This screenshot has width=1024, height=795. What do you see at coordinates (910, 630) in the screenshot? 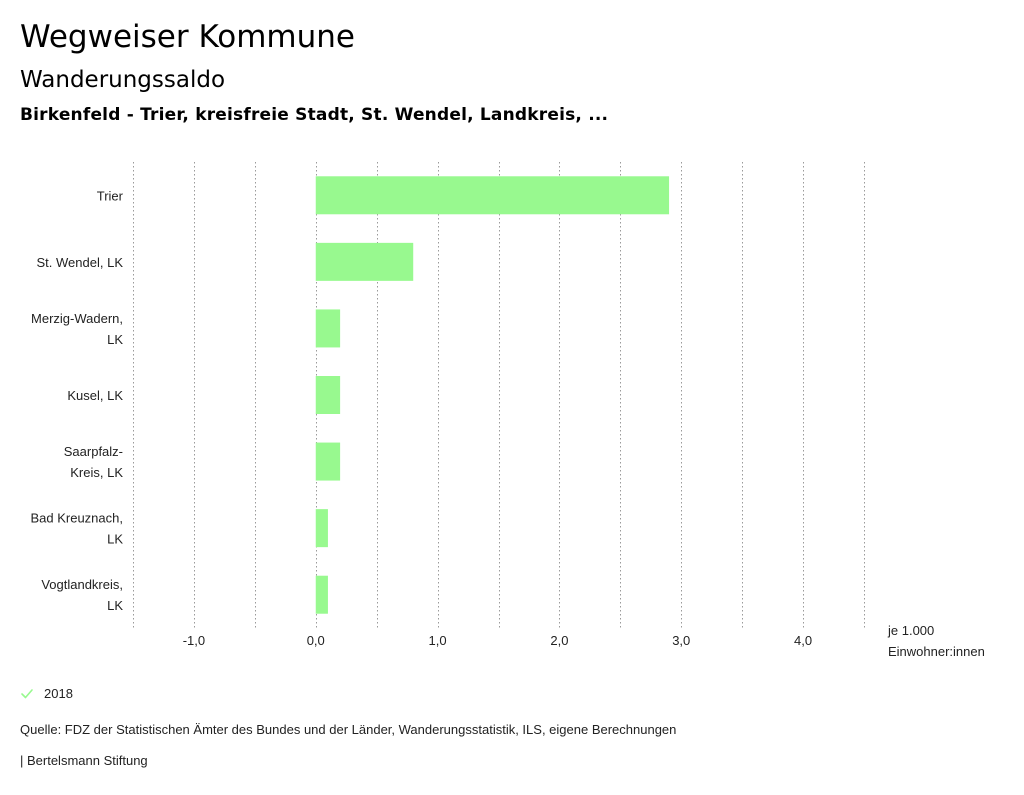
I see `x-unit-label-line: je 1.000` at bounding box center [910, 630].